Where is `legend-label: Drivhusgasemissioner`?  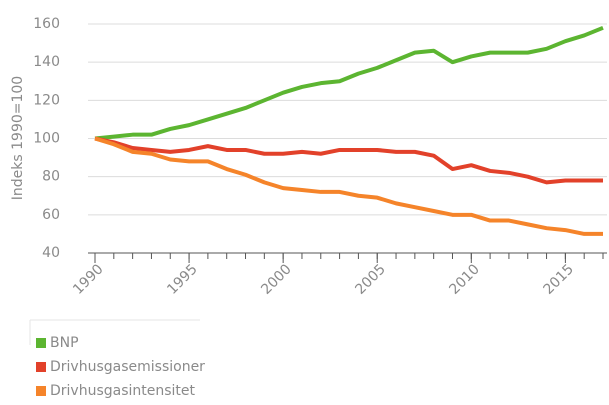
legend-label: Drivhusgasemissioner is located at coordinates (127, 367).